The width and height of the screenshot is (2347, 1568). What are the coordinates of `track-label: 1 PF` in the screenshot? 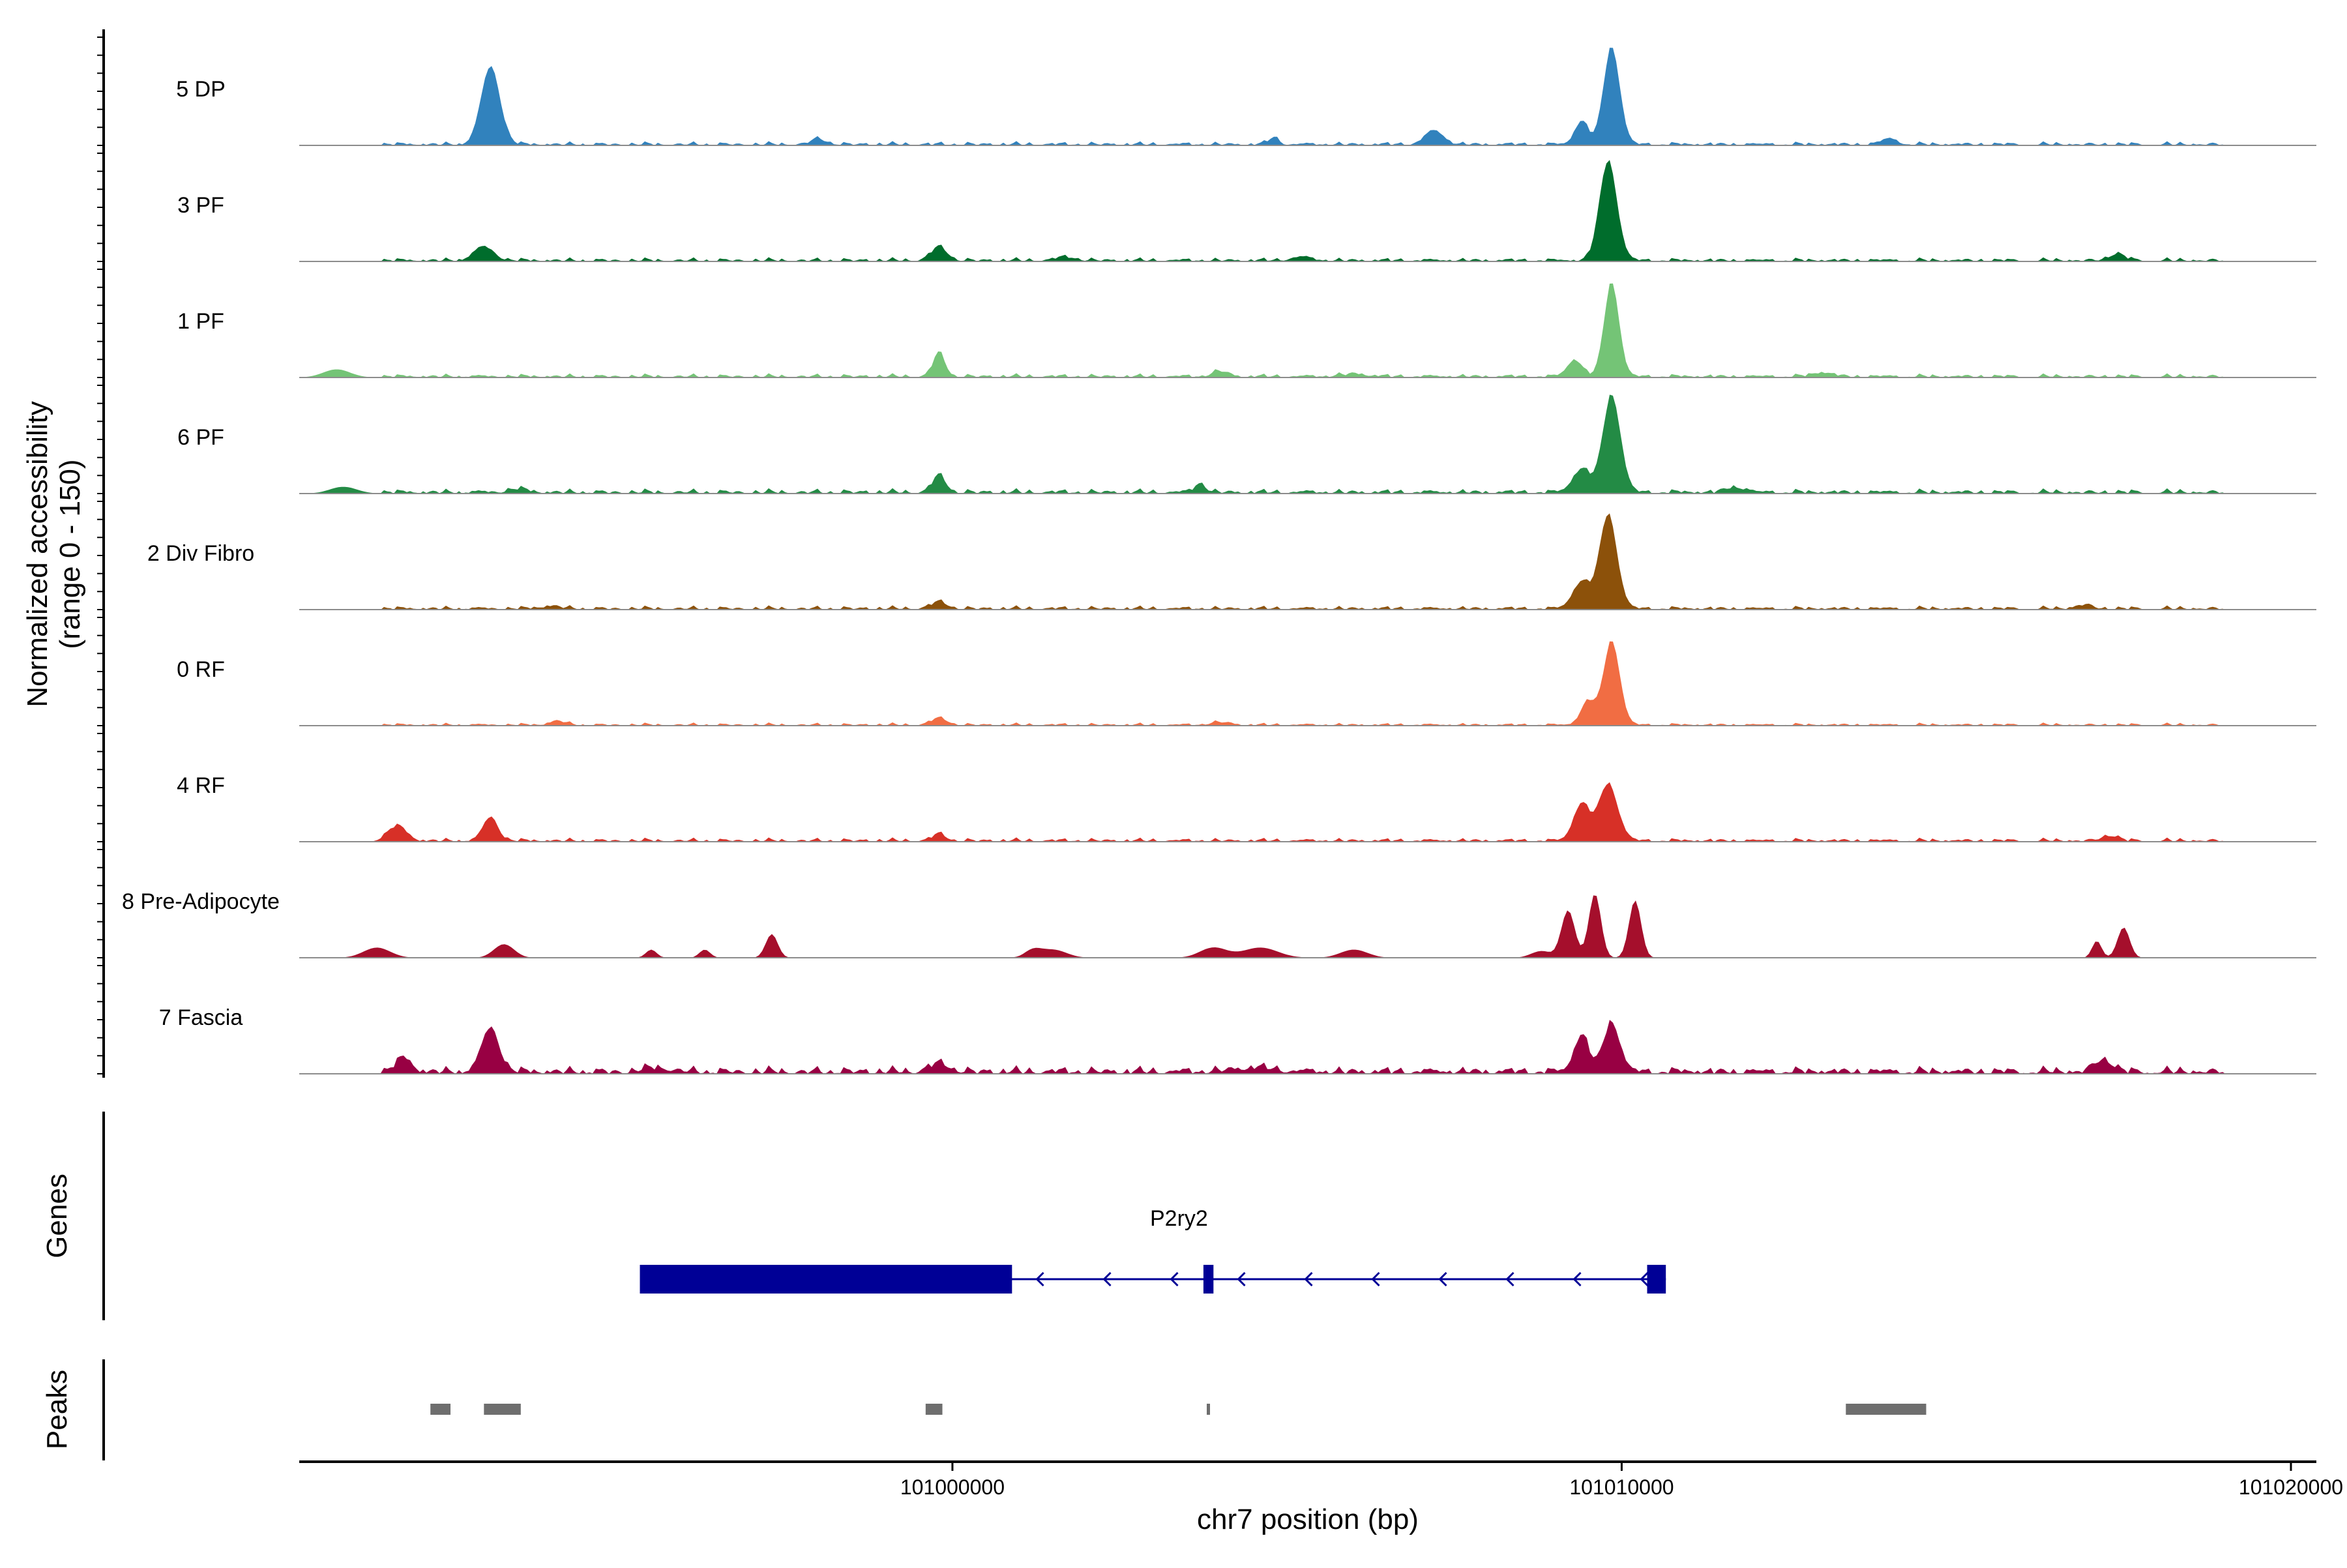 It's located at (200, 322).